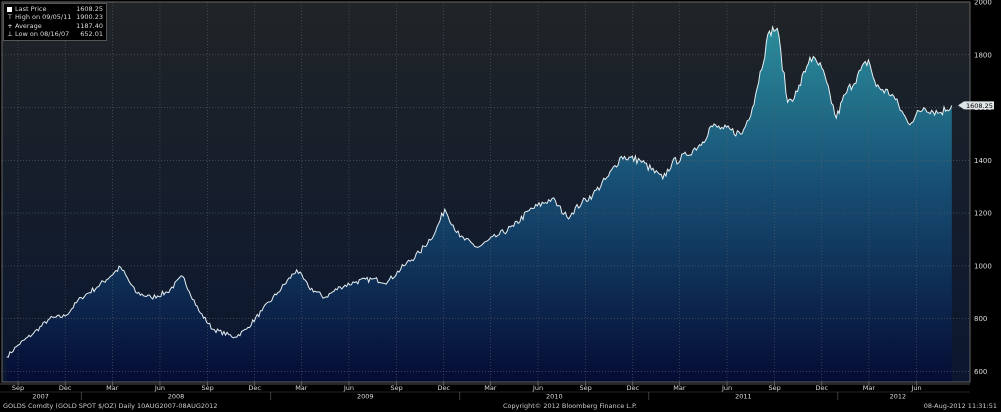 The height and width of the screenshot is (412, 1001). I want to click on legend-last-price-label: Last Price, so click(31, 9).